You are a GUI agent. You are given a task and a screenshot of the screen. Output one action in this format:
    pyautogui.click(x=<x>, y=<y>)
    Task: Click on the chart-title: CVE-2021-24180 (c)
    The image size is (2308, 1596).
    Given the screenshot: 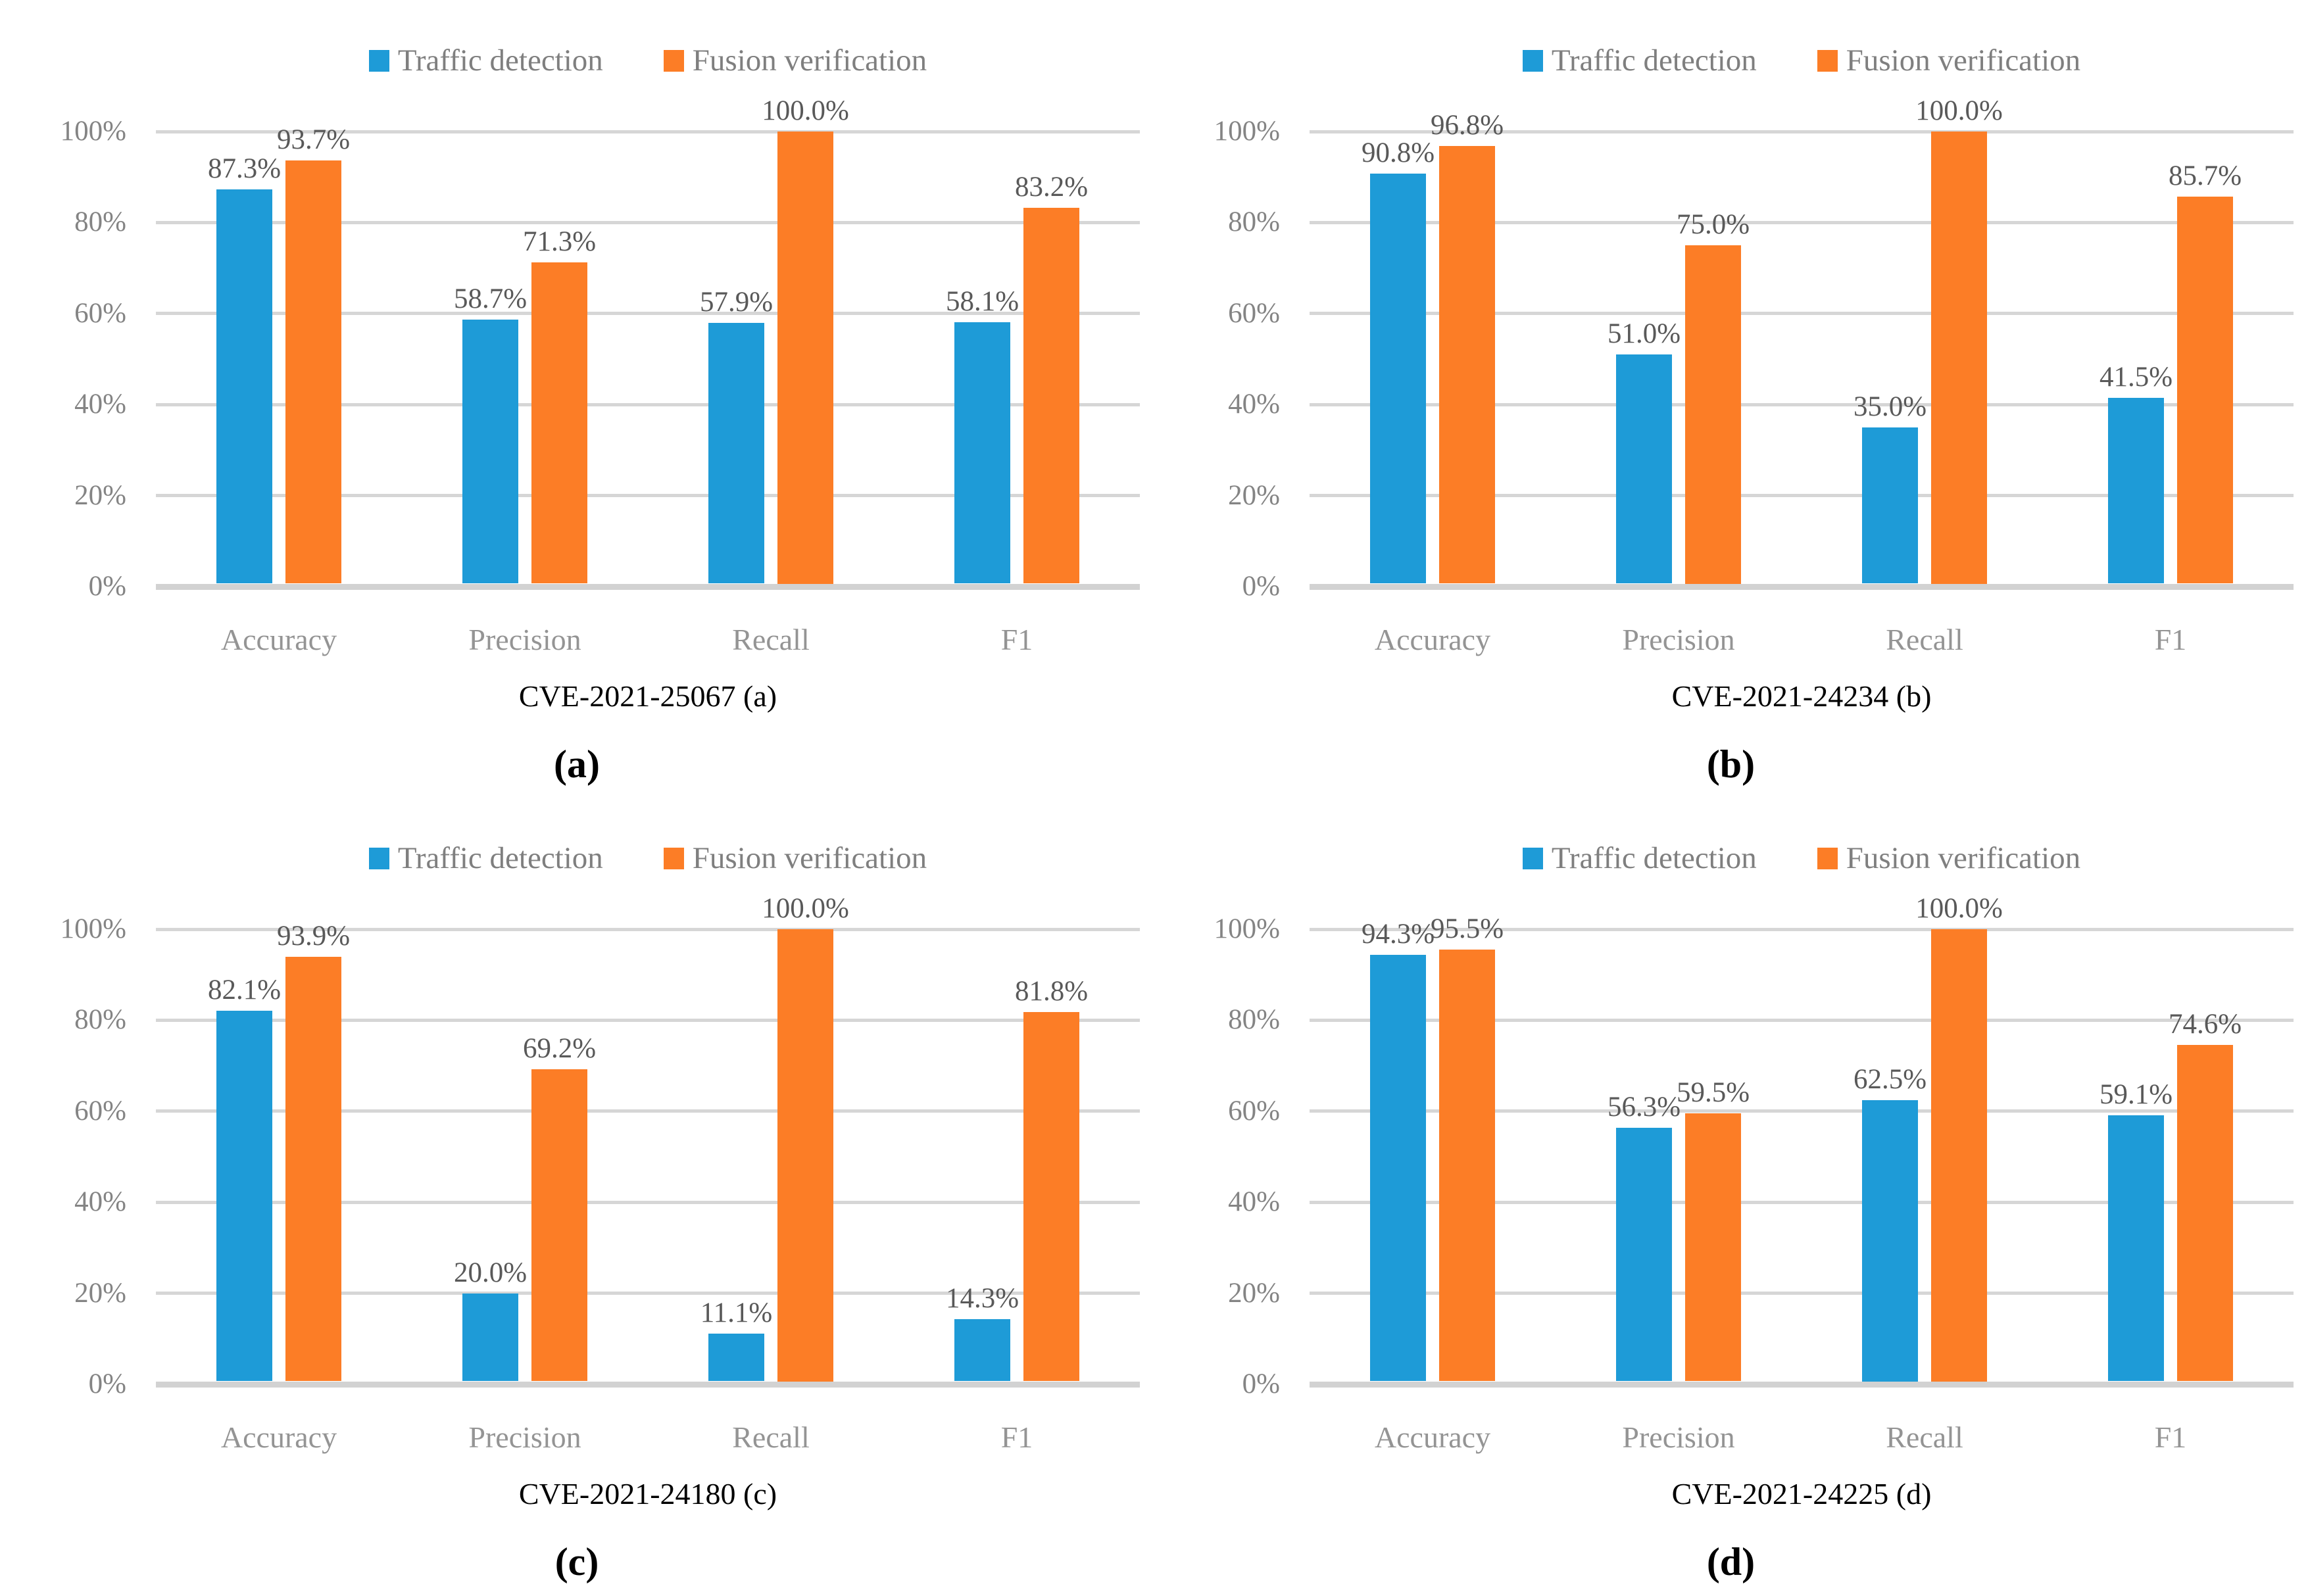 What is the action you would take?
    pyautogui.click(x=647, y=1494)
    